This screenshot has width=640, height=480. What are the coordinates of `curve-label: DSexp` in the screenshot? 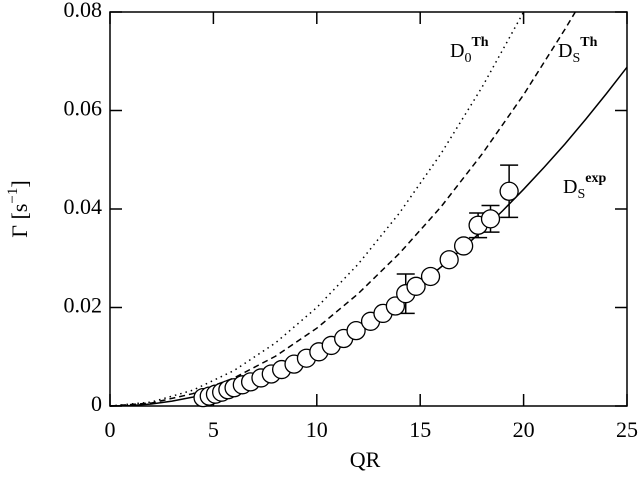 It's located at (584, 186).